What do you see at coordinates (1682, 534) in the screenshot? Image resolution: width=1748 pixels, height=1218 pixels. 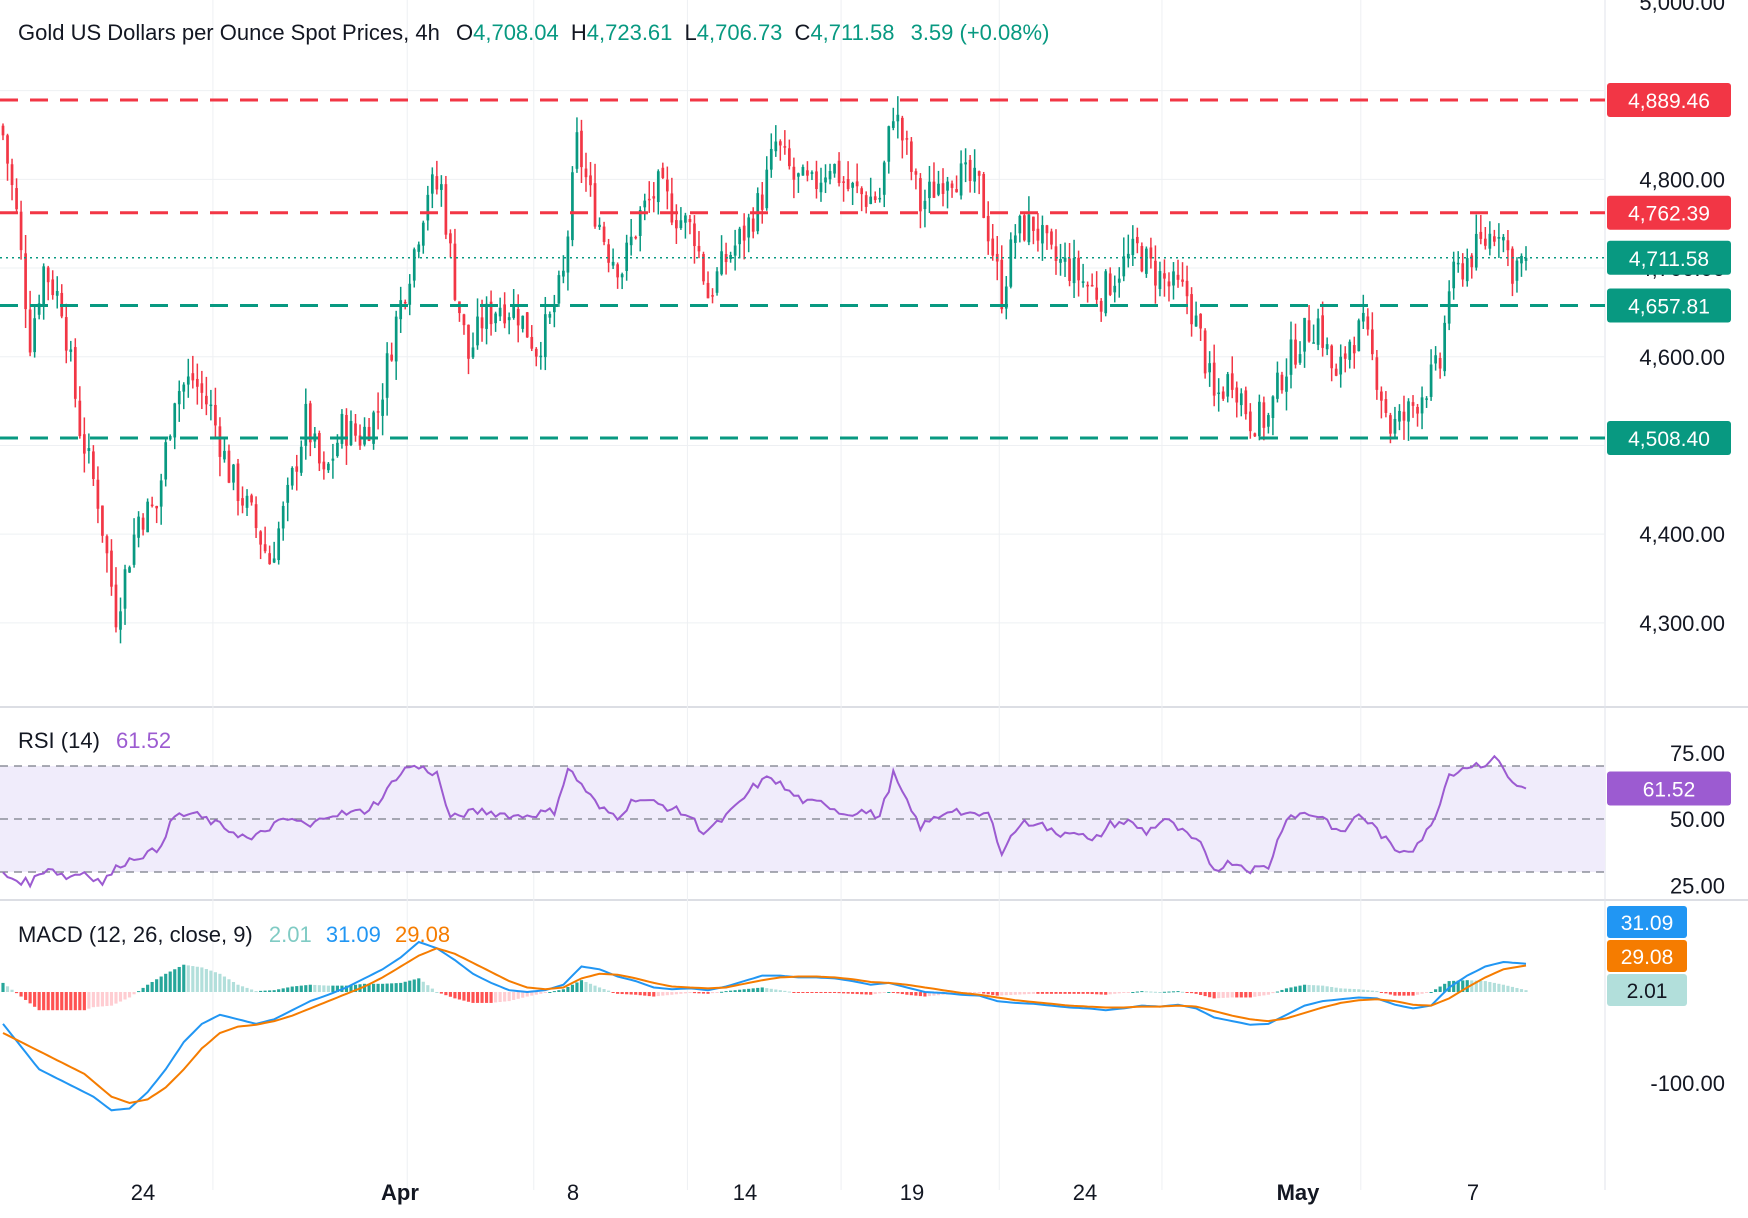 I see `price-axis-tick: 4,400.00` at bounding box center [1682, 534].